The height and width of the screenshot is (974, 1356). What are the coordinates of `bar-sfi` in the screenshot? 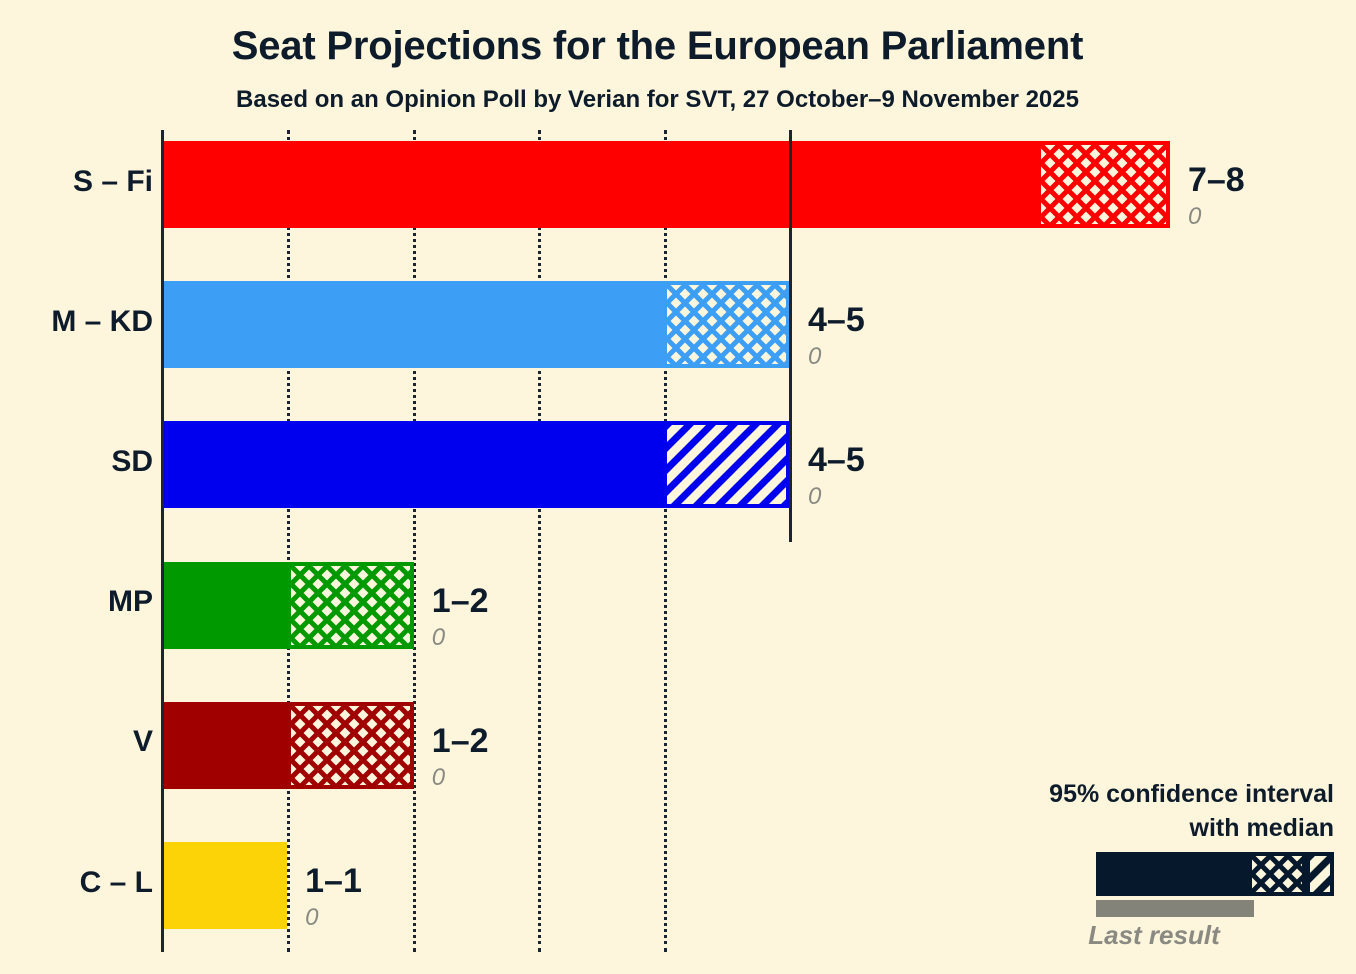 It's located at (666, 184).